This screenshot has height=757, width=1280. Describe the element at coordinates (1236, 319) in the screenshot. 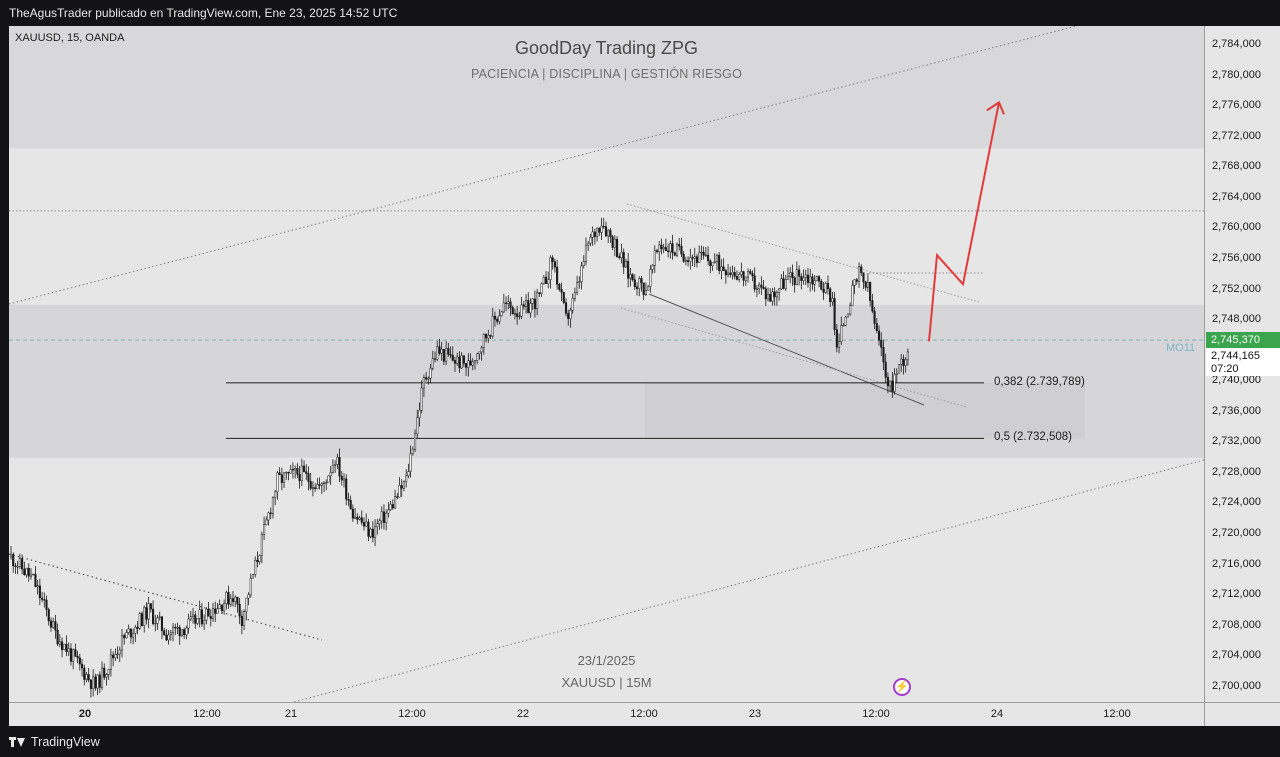

I see `price-tick-label: 2,748,000` at that location.